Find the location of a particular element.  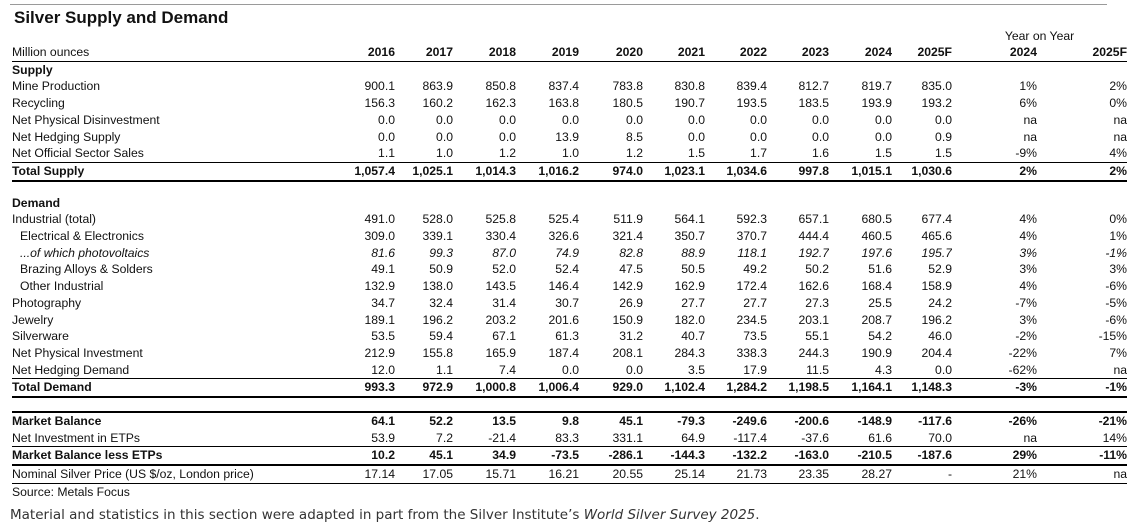

value-cell: 10.2 is located at coordinates (342, 456).